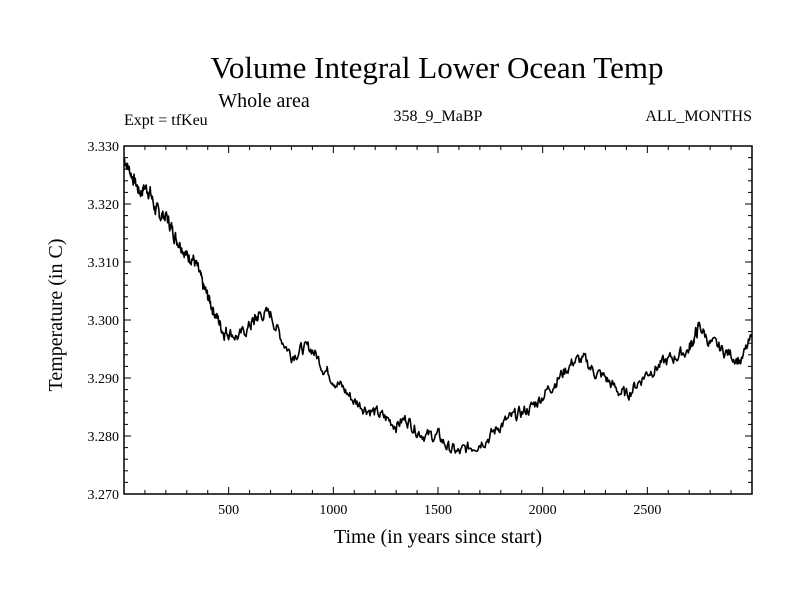 This screenshot has width=800, height=600. I want to click on x-tick-label: 2000, so click(543, 510).